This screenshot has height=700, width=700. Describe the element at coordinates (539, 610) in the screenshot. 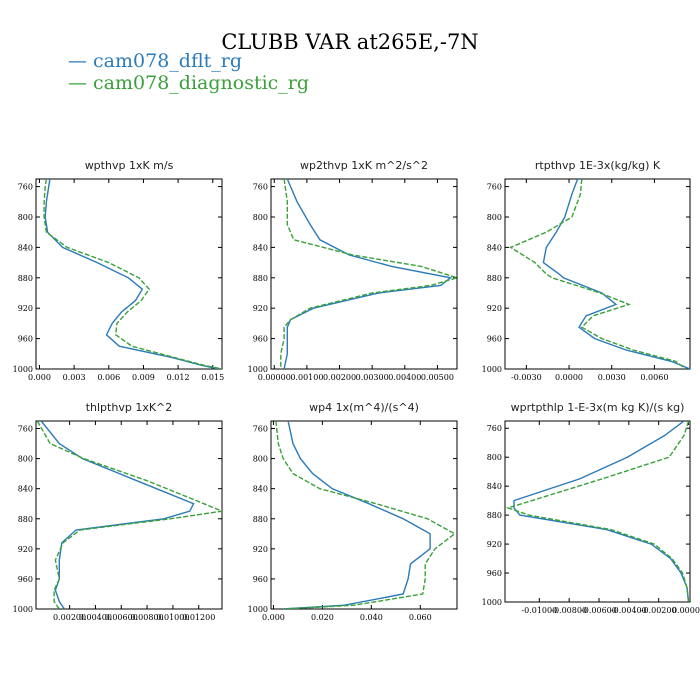

I see `x-tick-label: -0.01000` at that location.